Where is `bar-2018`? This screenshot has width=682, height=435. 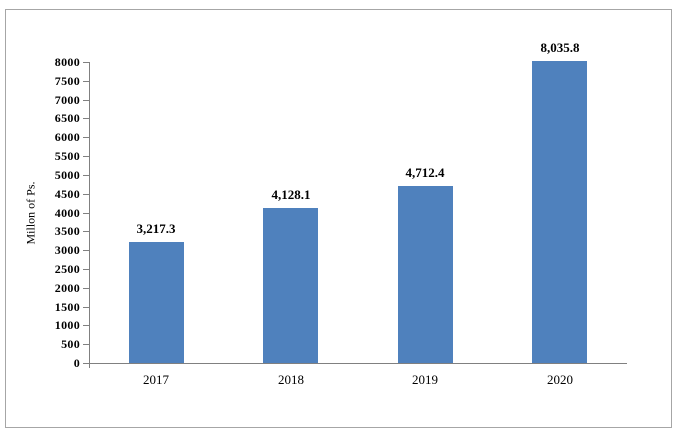
bar-2018 is located at coordinates (290, 285).